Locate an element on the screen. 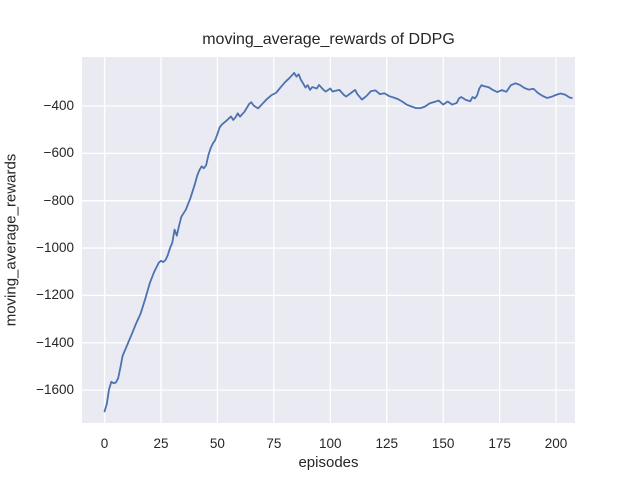  x-tick-label: 200 is located at coordinates (556, 443).